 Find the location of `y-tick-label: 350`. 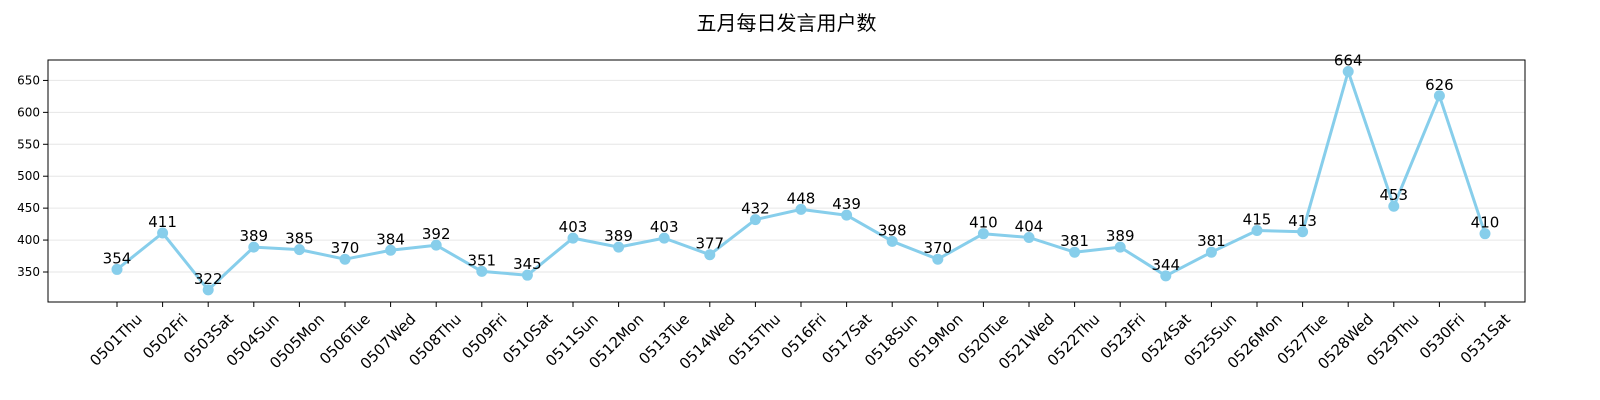

y-tick-label: 350 is located at coordinates (28, 272).